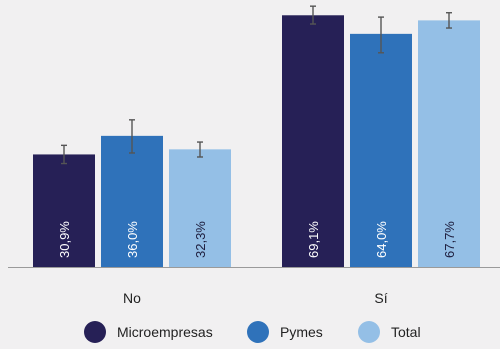 This screenshot has width=500, height=349. I want to click on legend: Microempresas Pymes Total, so click(252, 332).